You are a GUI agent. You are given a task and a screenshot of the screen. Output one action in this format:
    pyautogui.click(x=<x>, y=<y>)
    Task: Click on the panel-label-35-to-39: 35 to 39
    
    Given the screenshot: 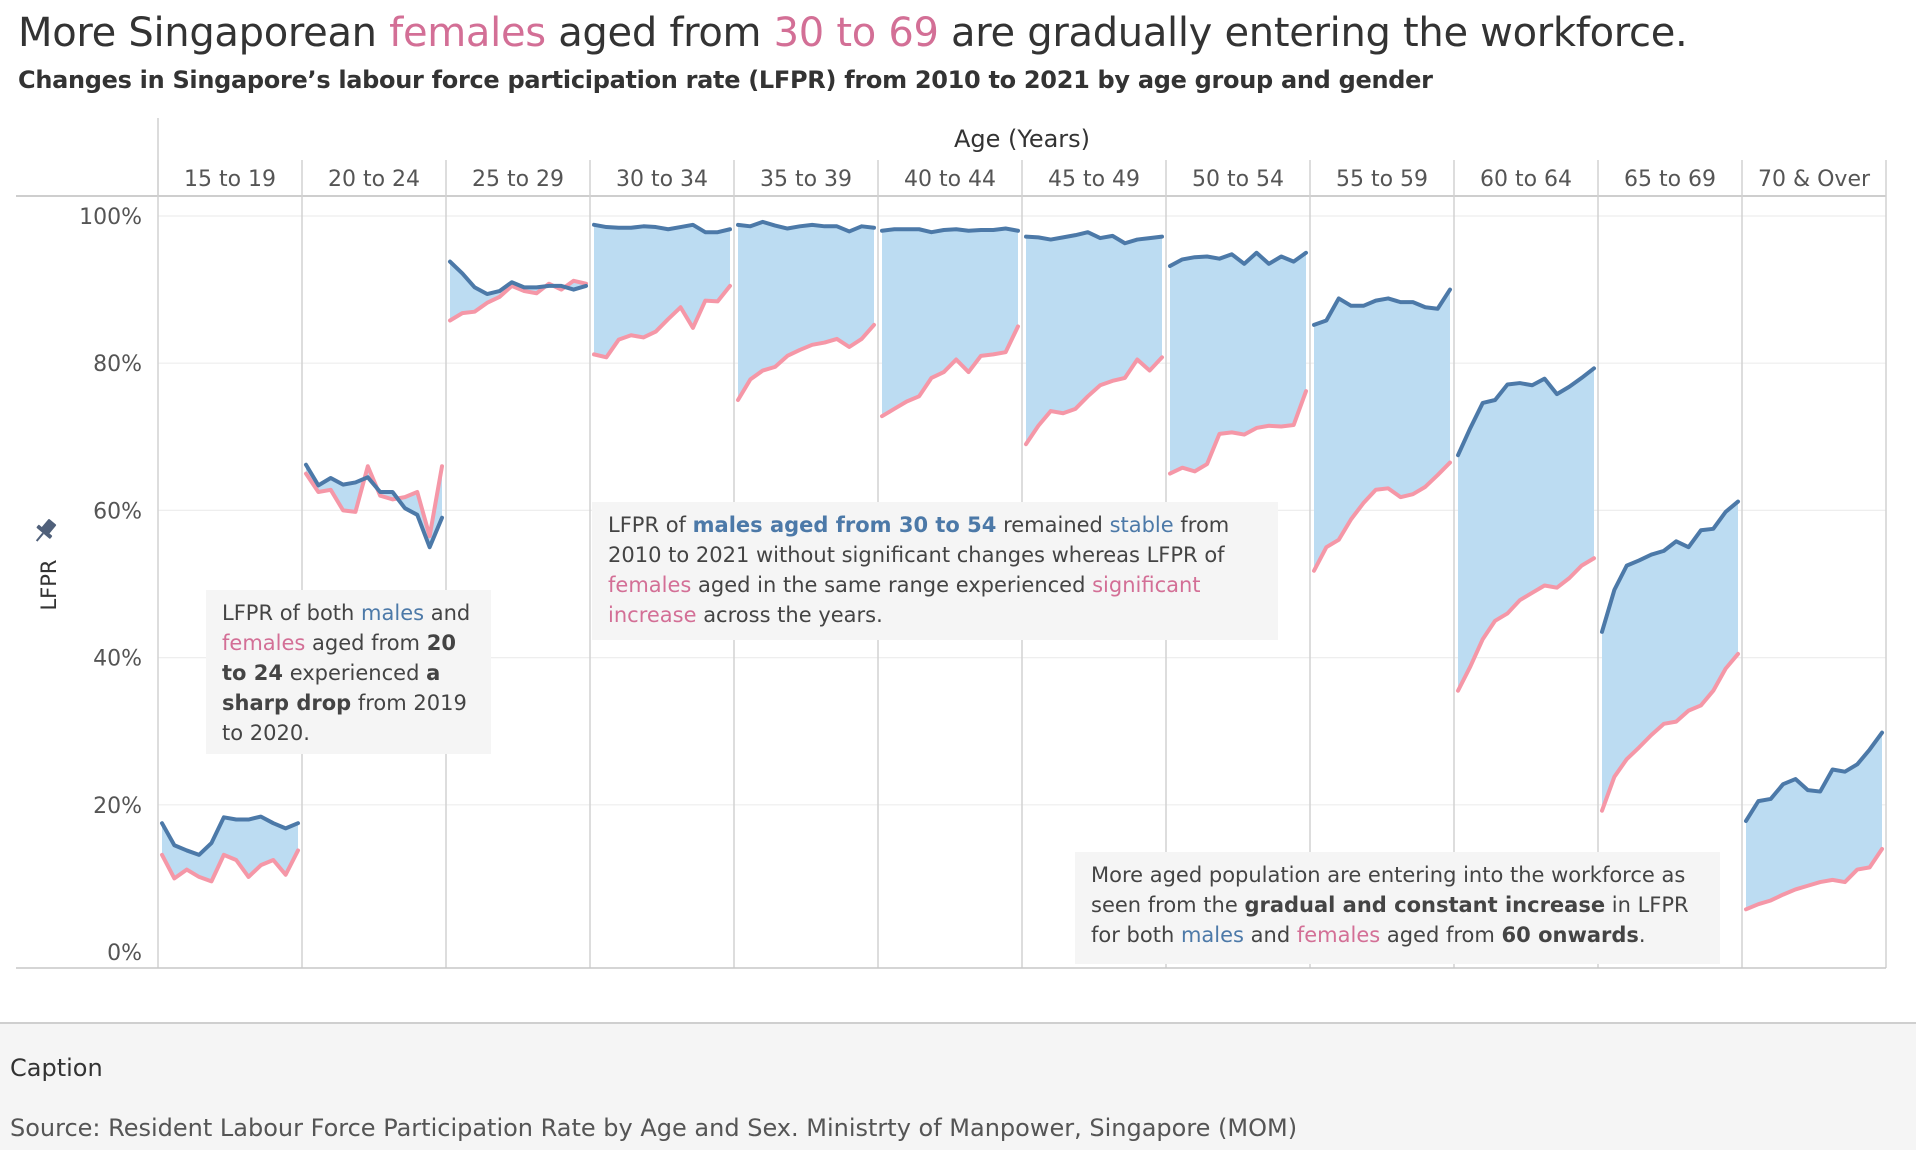 What is the action you would take?
    pyautogui.click(x=806, y=179)
    